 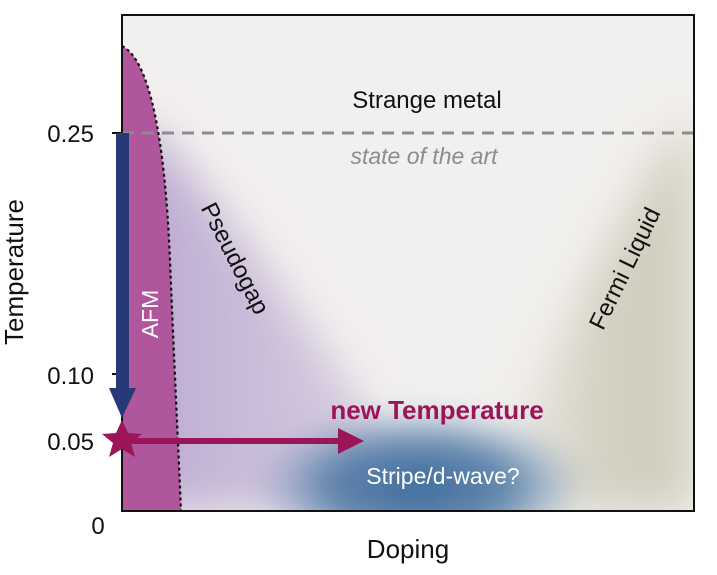 What do you see at coordinates (97, 526) in the screenshot?
I see `y-tick-label-0: 0` at bounding box center [97, 526].